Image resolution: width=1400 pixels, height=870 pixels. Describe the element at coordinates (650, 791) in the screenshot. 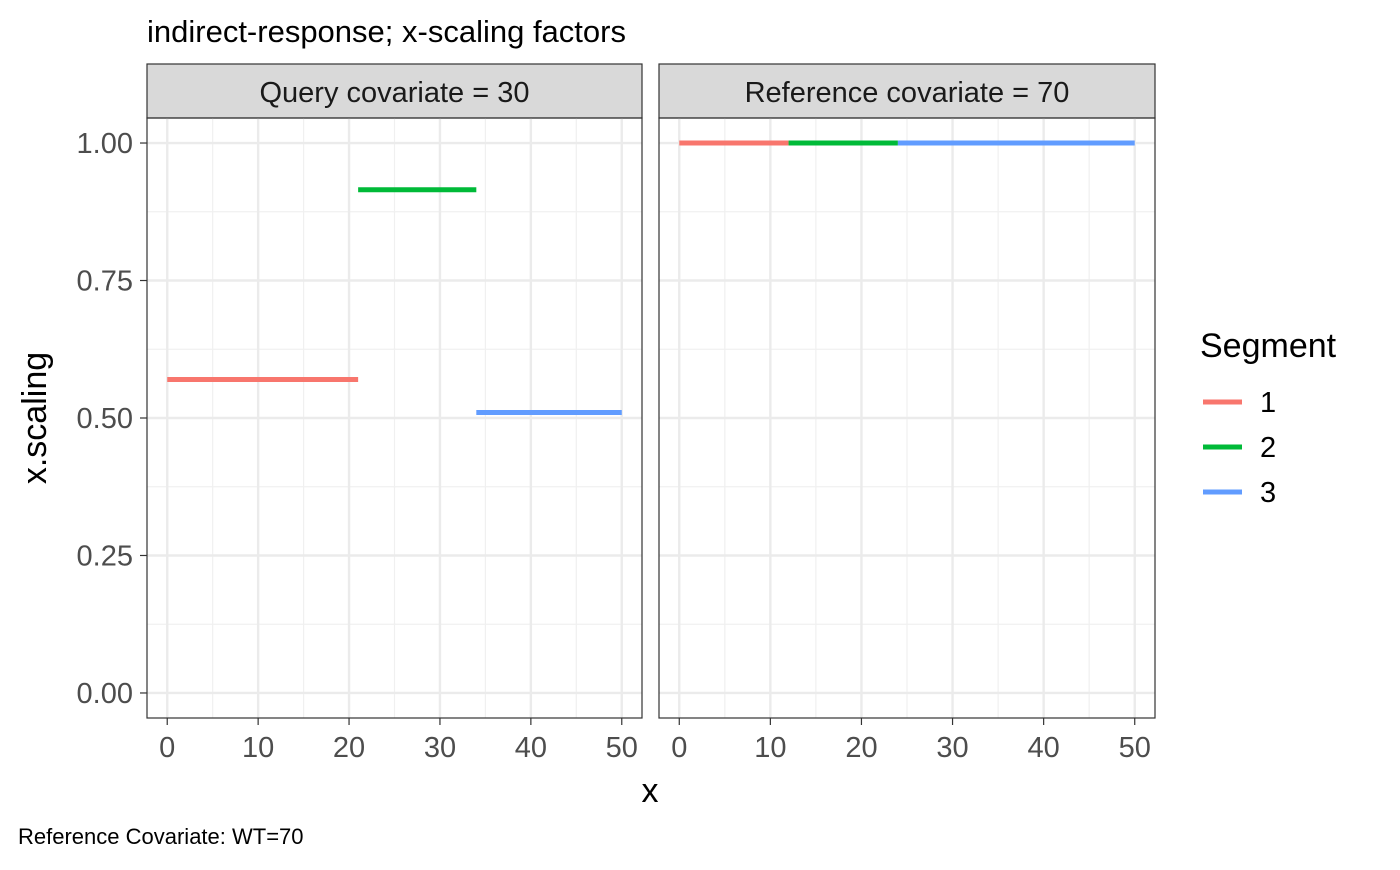

I see `x-axis-title: x` at that location.